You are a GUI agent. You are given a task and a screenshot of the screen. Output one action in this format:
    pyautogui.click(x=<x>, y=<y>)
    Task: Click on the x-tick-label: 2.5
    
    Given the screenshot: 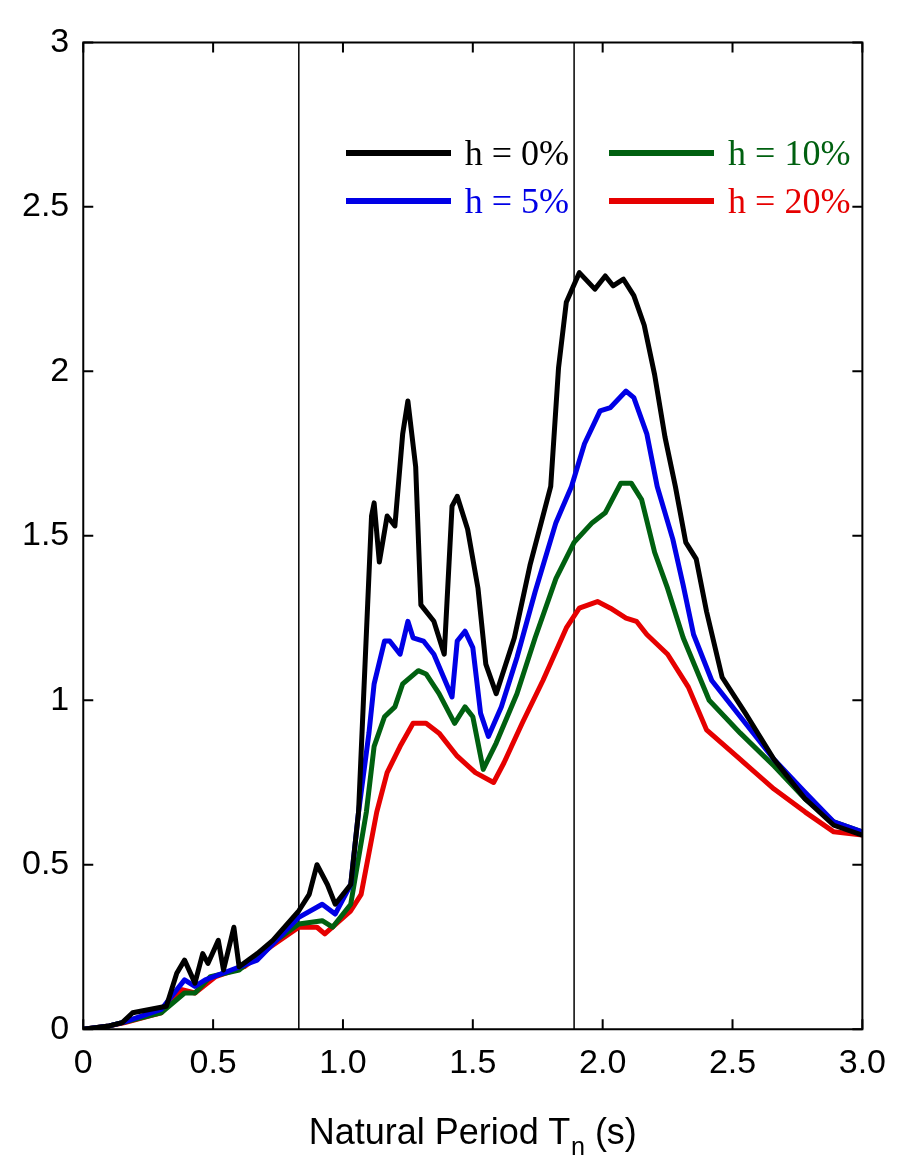 What is the action you would take?
    pyautogui.click(x=732, y=1060)
    